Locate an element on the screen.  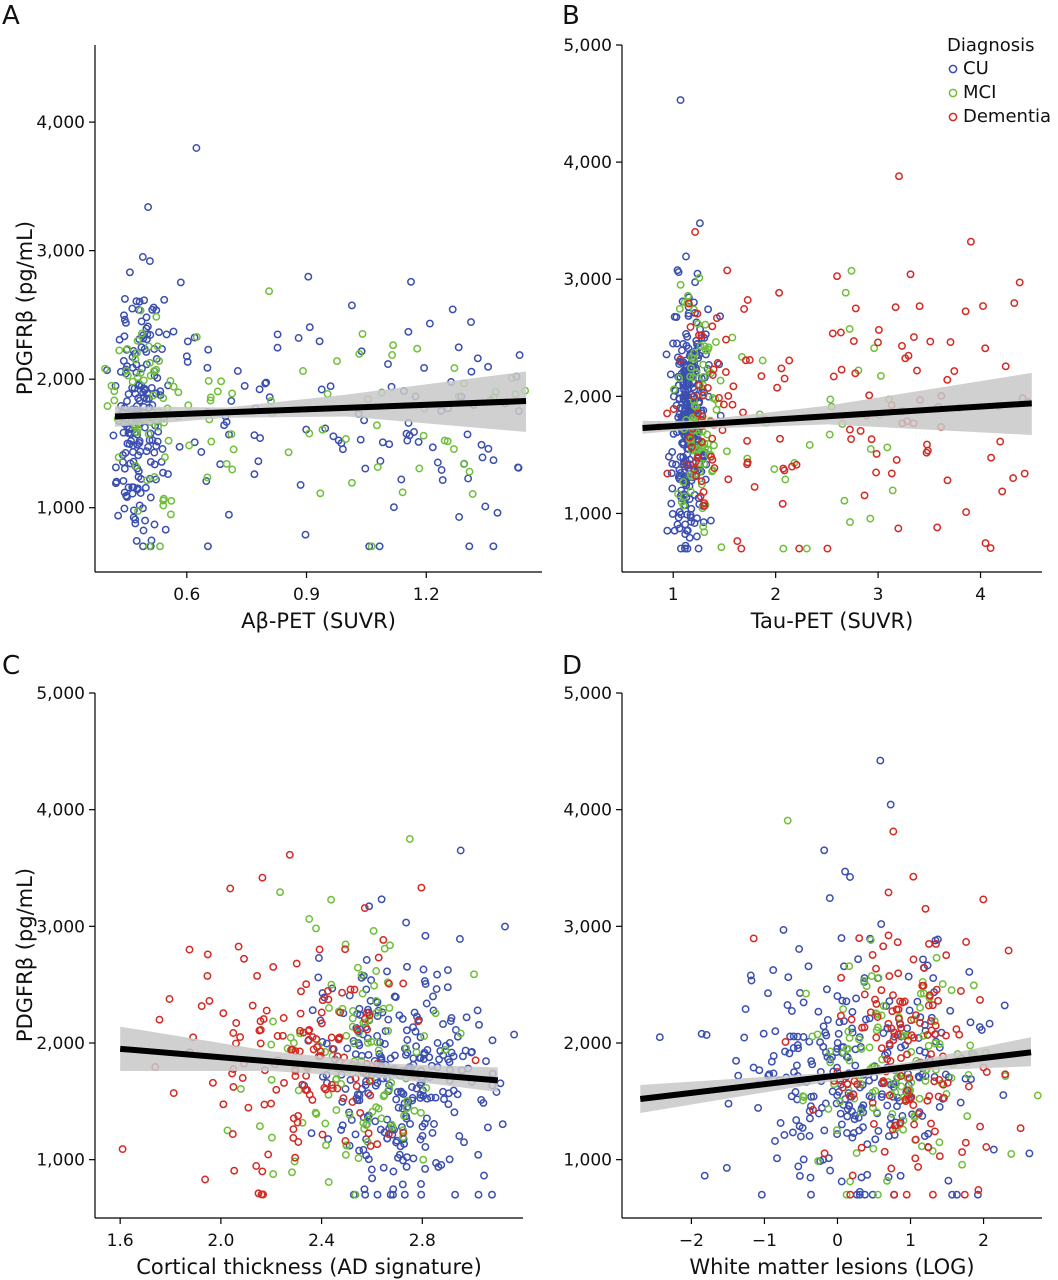
x-axis-label: Cortical thickness (AD signature) is located at coordinates (309, 1267).